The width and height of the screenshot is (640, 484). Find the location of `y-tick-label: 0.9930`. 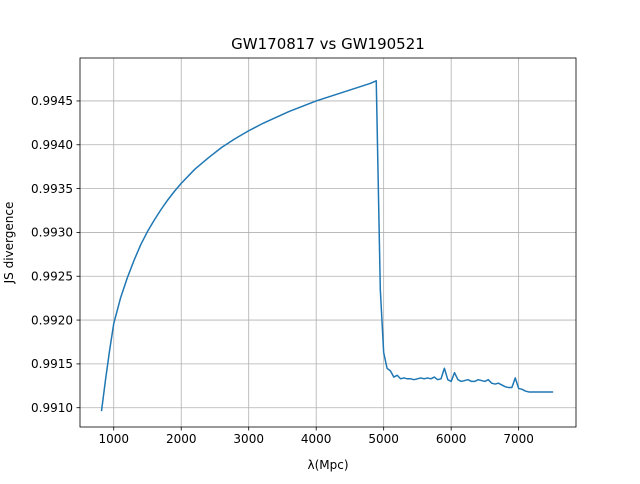

y-tick-label: 0.9930 is located at coordinates (52, 233).